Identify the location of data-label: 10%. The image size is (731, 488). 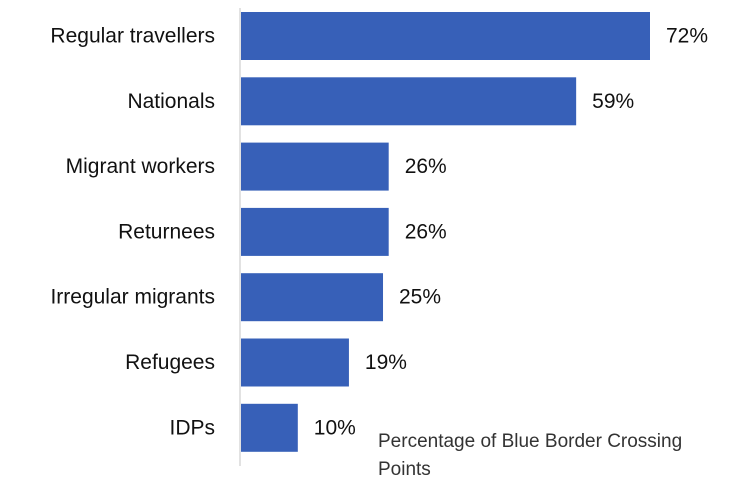
(335, 427).